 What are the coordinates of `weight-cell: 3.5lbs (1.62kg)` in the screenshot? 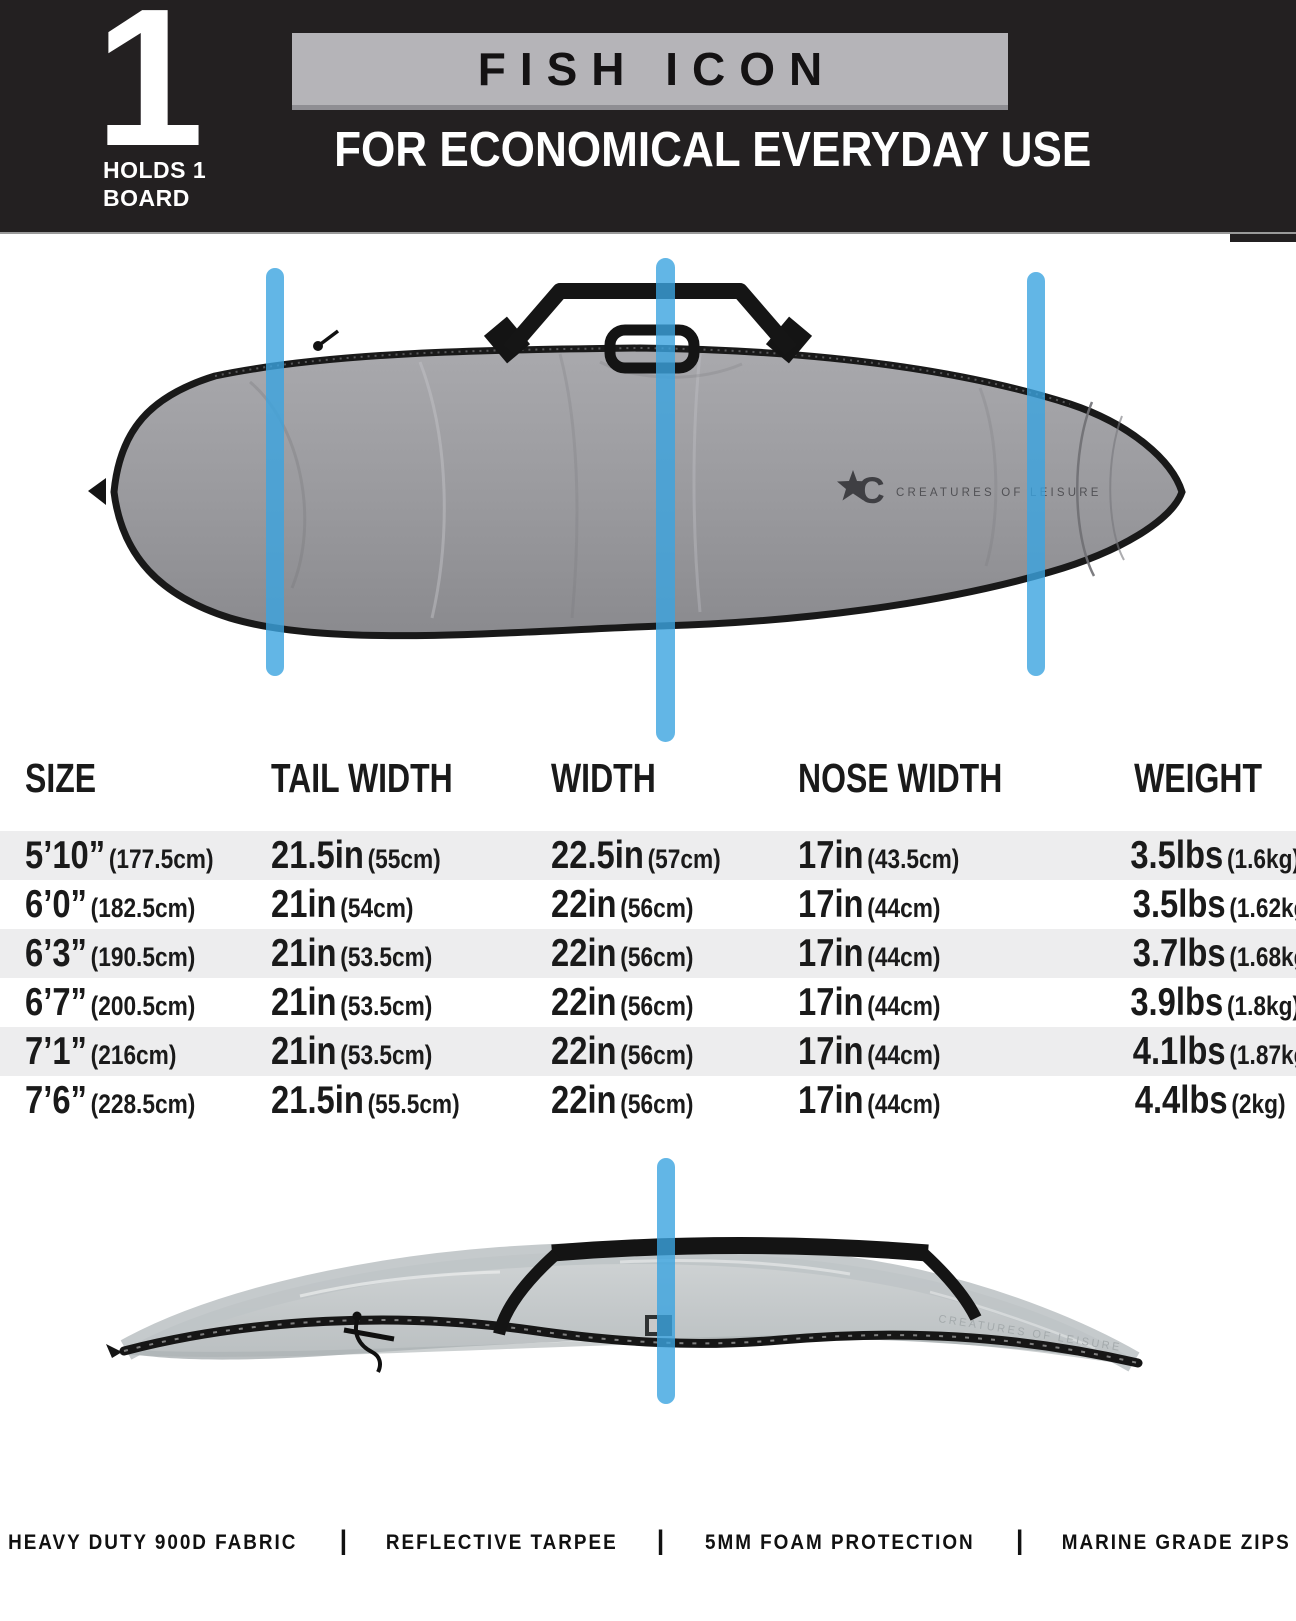 It's located at (1214, 904).